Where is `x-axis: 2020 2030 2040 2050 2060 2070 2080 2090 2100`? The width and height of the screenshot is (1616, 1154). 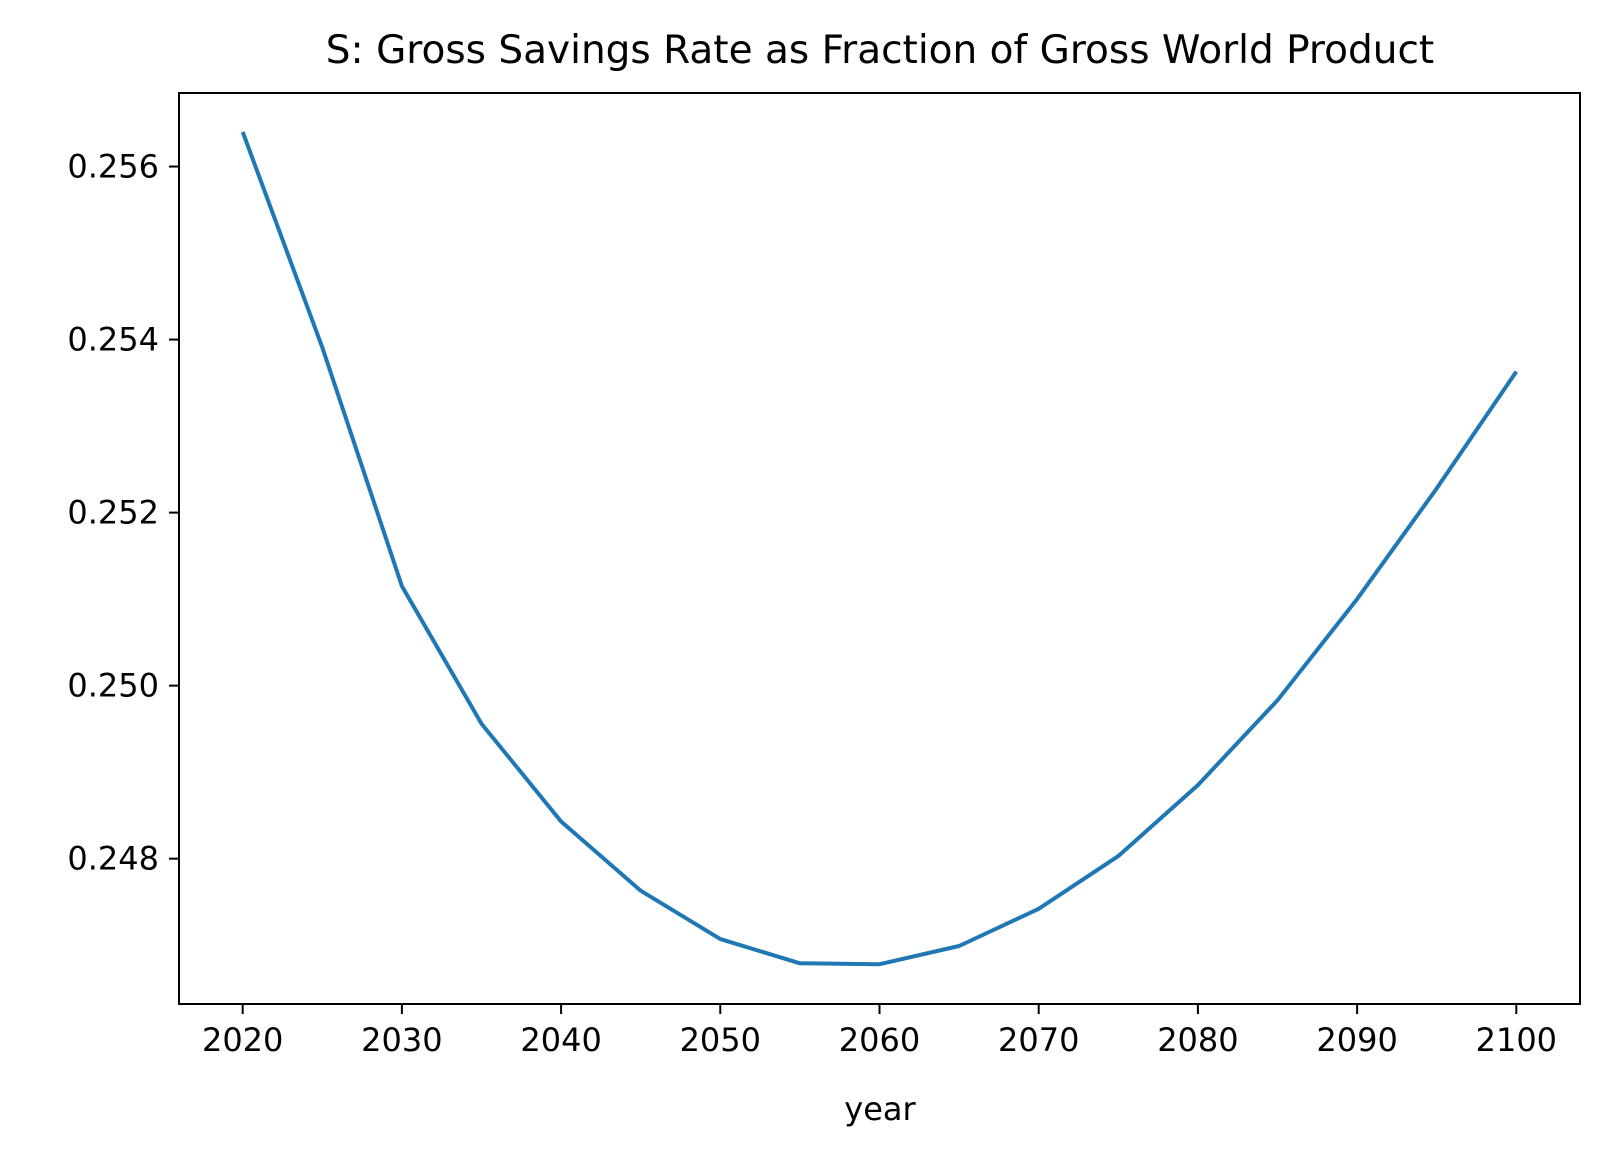 x-axis: 2020 2030 2040 2050 2060 2070 2080 2090 2100 is located at coordinates (879, 1031).